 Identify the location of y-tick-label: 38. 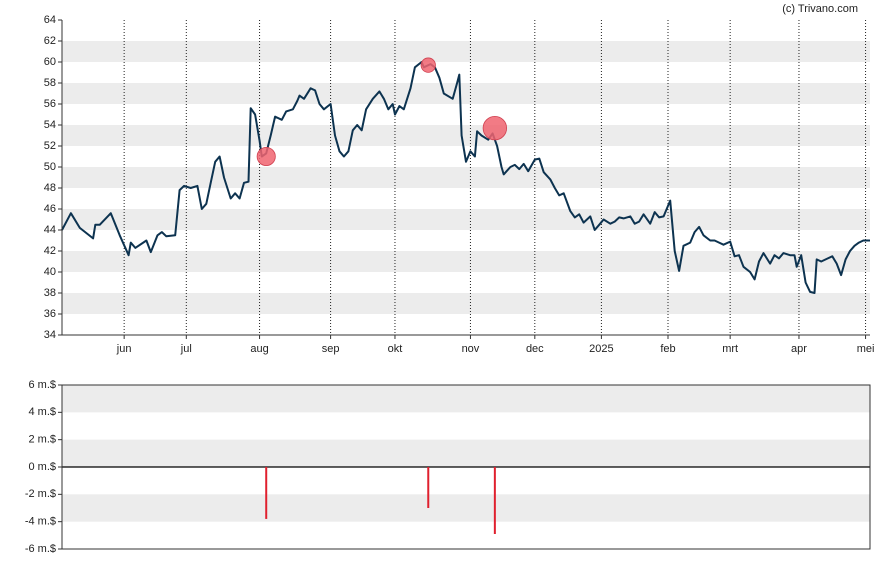
(50, 293).